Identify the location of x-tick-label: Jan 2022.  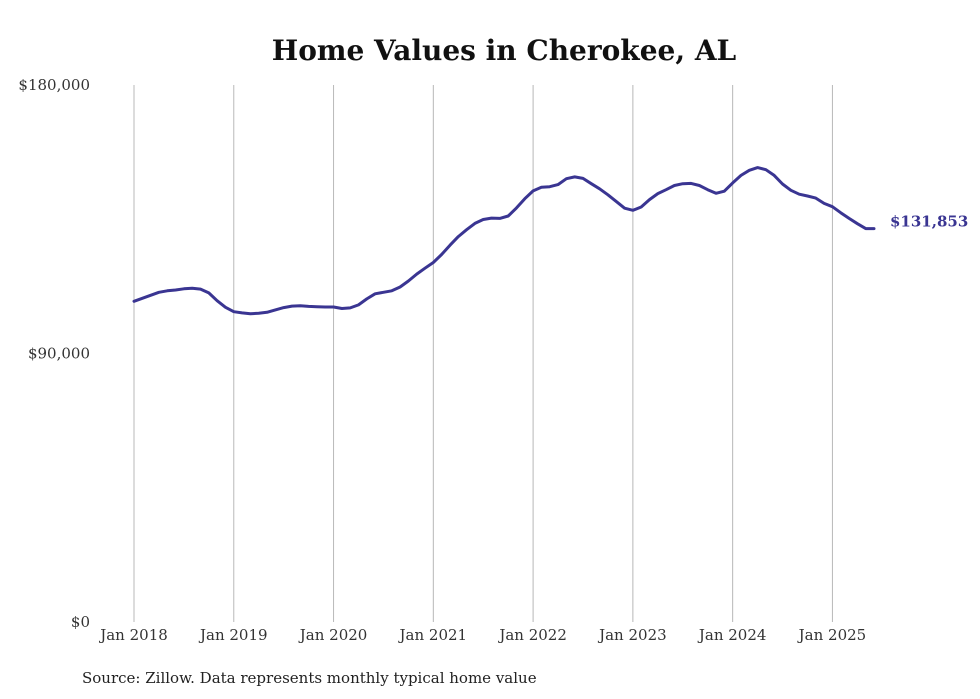
(532, 635).